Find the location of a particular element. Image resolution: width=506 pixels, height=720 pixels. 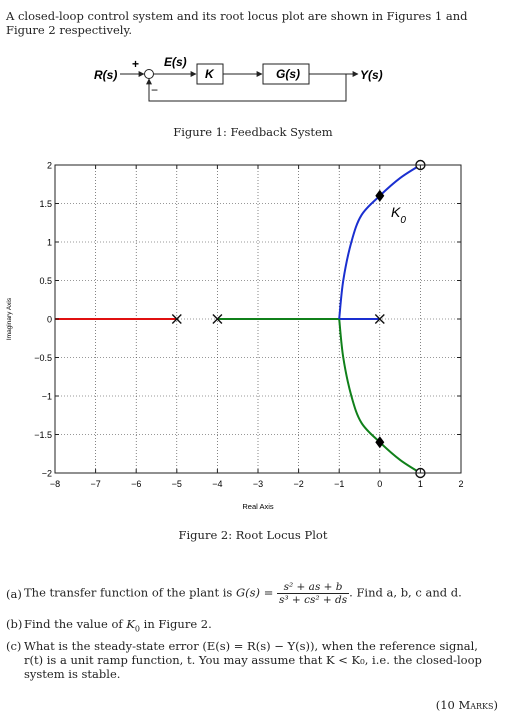

x-axis-label: Real Axis is located at coordinates (258, 506).